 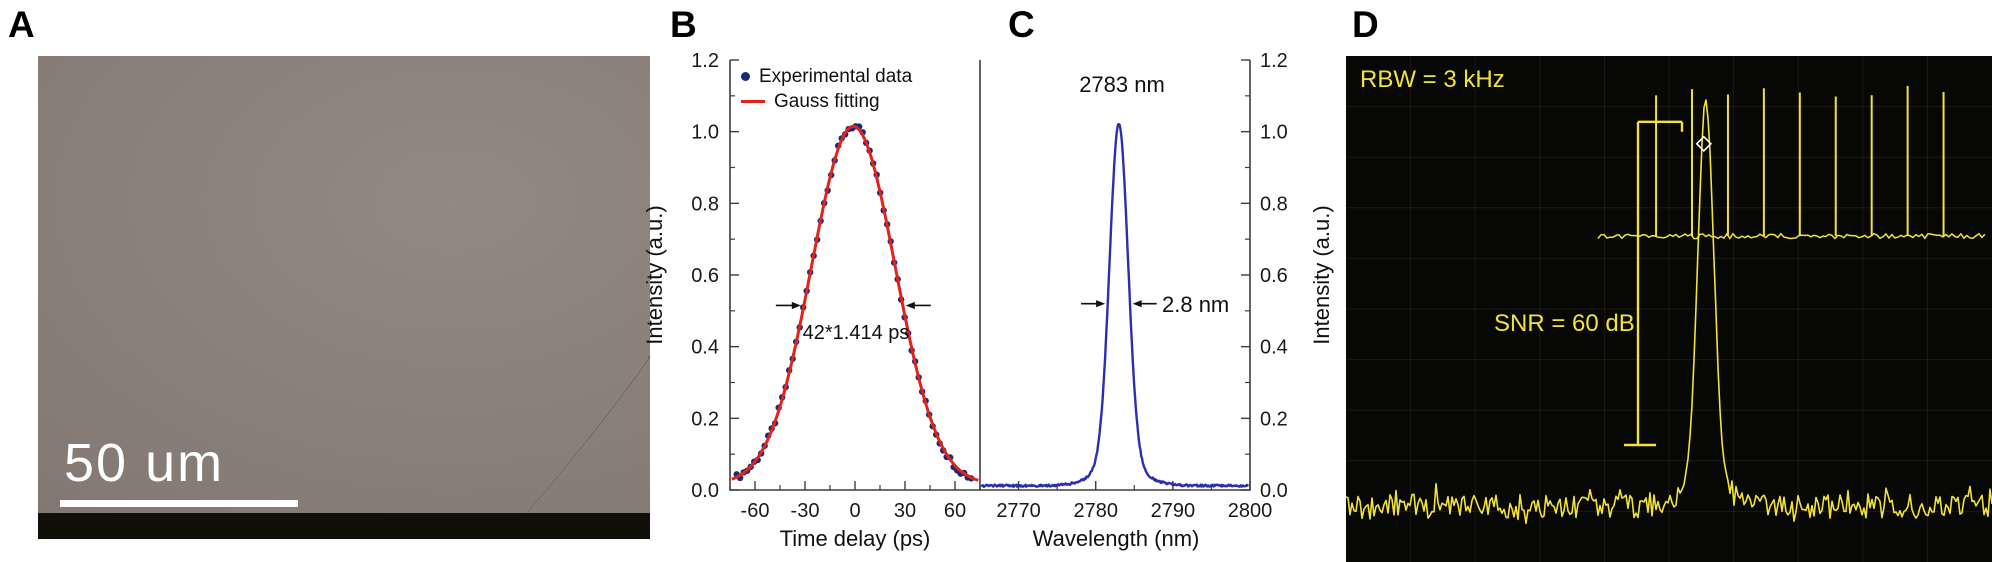 I want to click on pulse-width-annotation: 42*1.414 ps, so click(x=856, y=333).